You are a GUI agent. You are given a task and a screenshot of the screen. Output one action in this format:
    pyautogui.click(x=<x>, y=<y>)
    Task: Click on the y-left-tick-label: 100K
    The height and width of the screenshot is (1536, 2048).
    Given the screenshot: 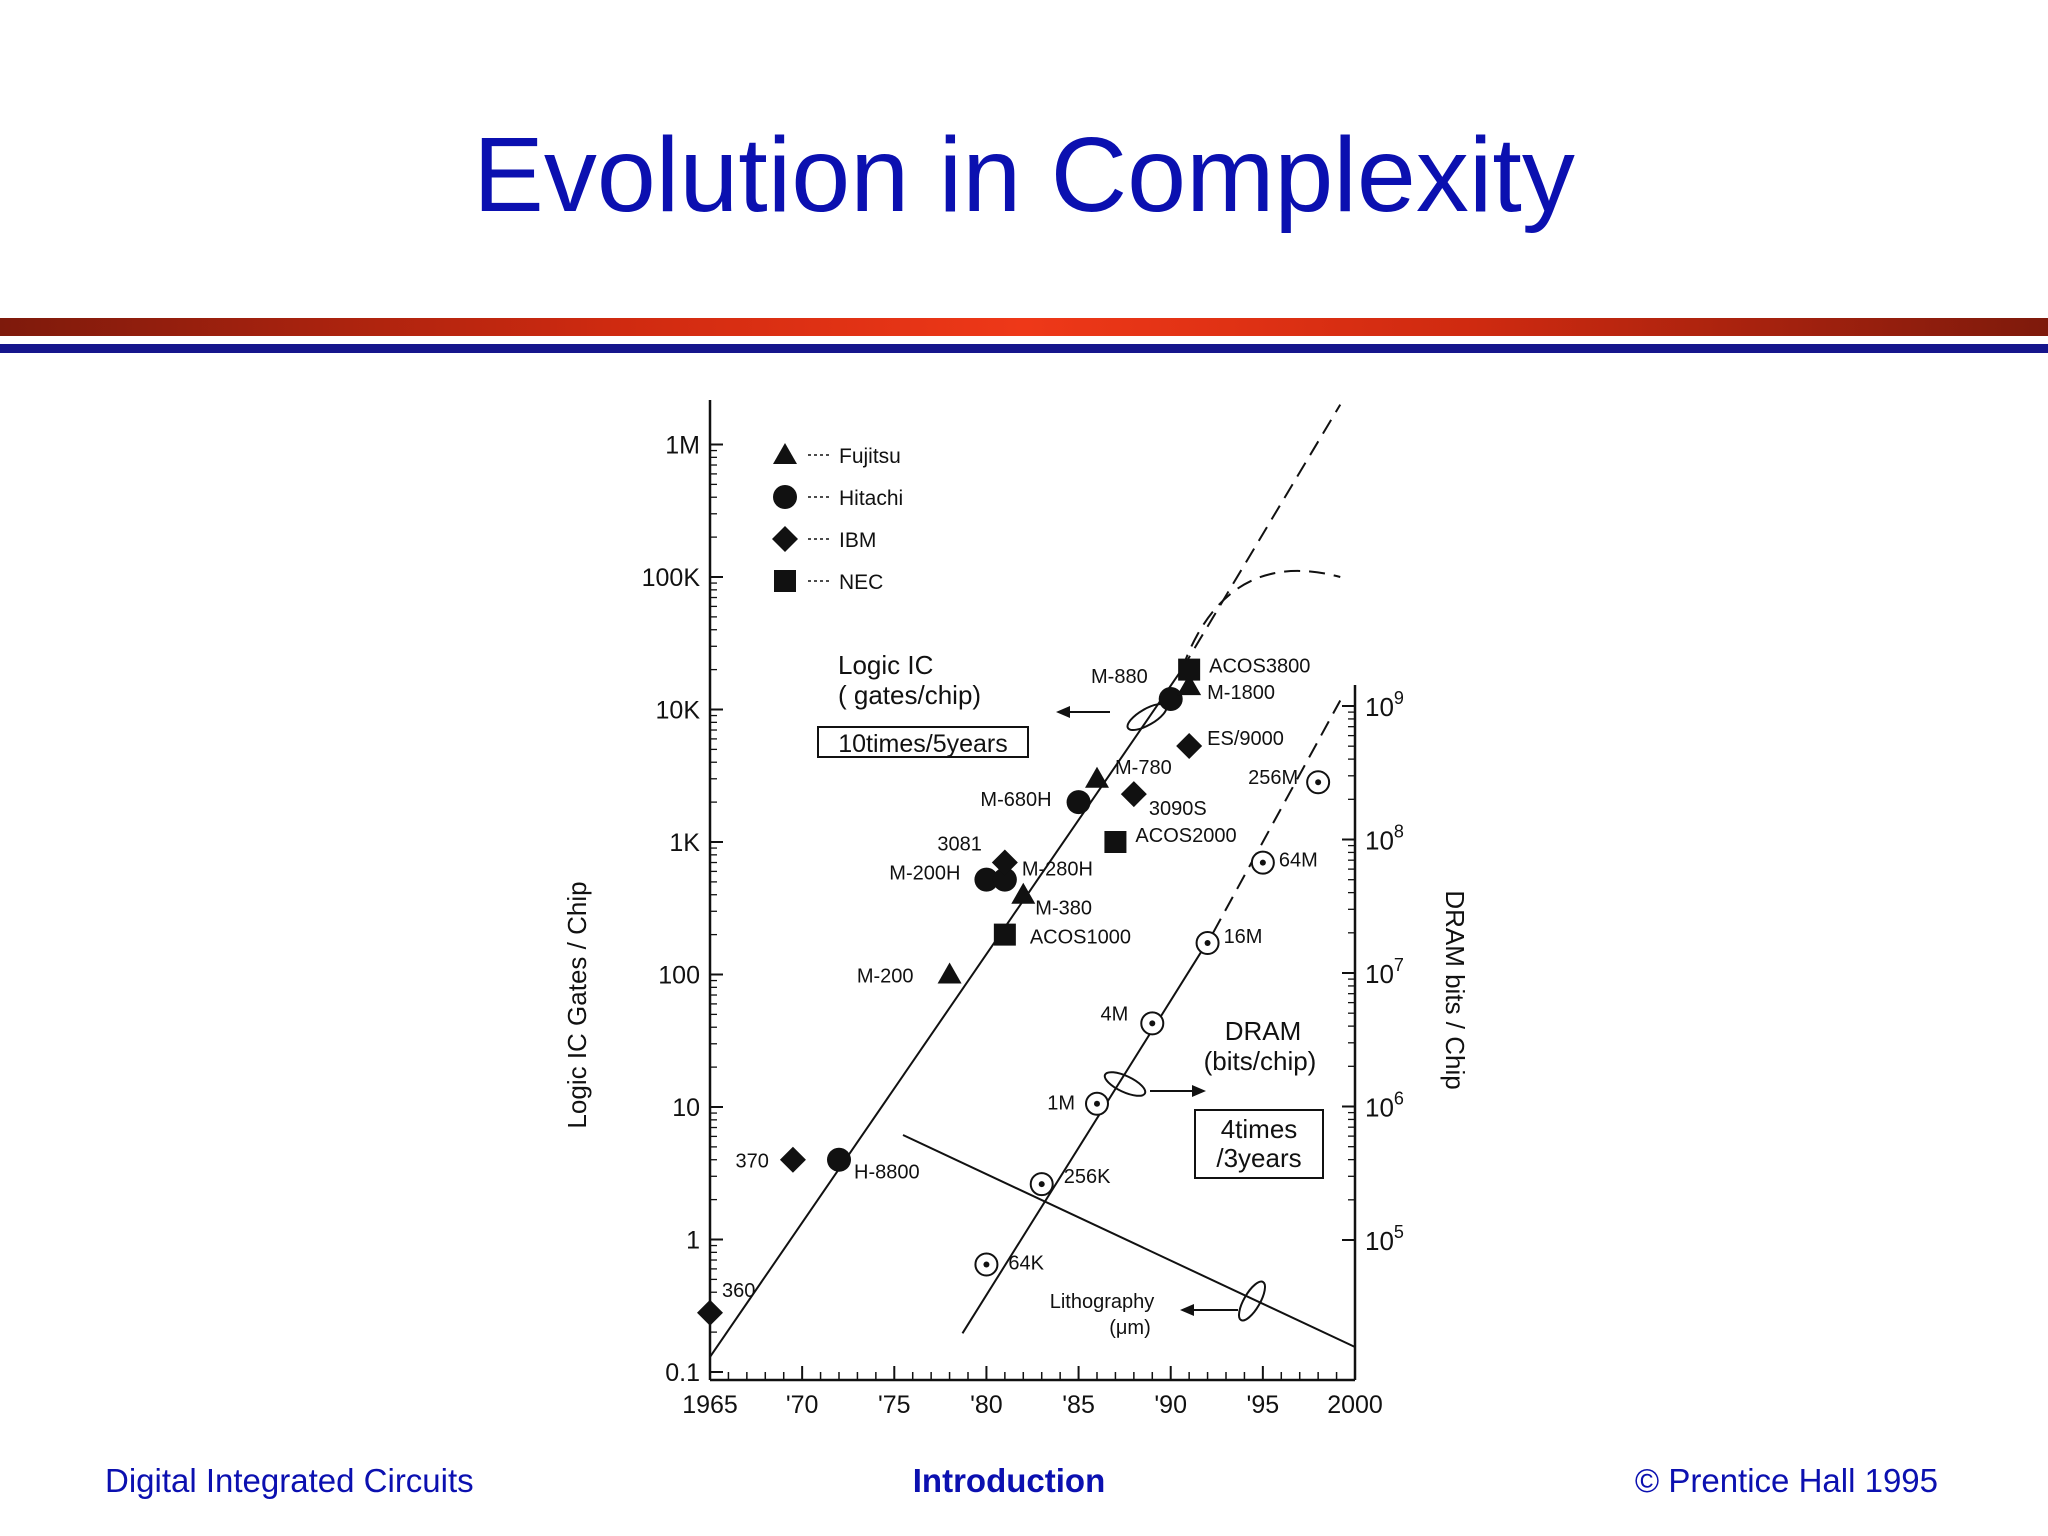 What is the action you would take?
    pyautogui.click(x=671, y=578)
    